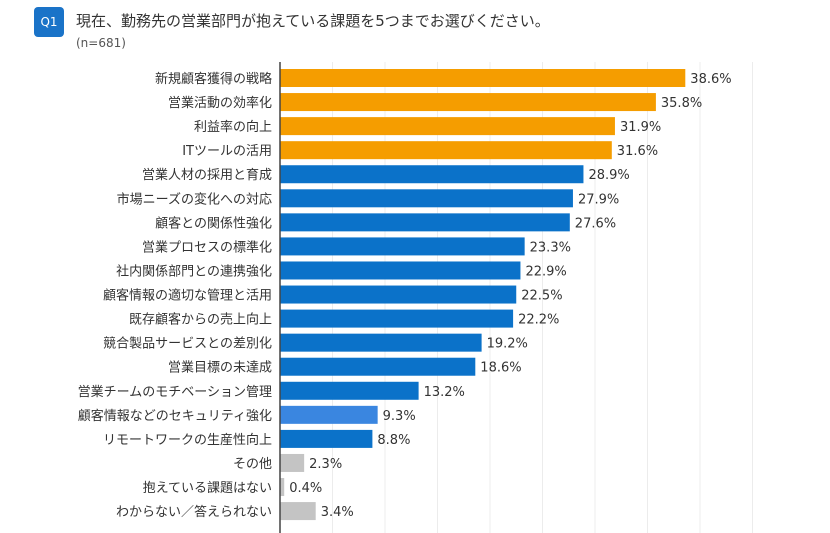  Describe the element at coordinates (207, 247) in the screenshot. I see `category-label: 営業プロセスの標準化` at that location.